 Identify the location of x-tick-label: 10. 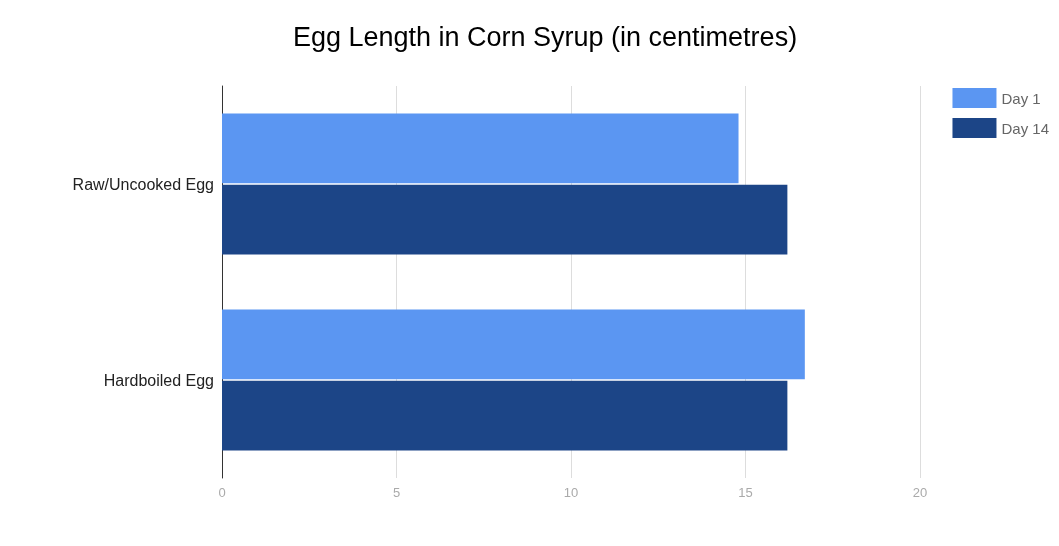
(571, 492).